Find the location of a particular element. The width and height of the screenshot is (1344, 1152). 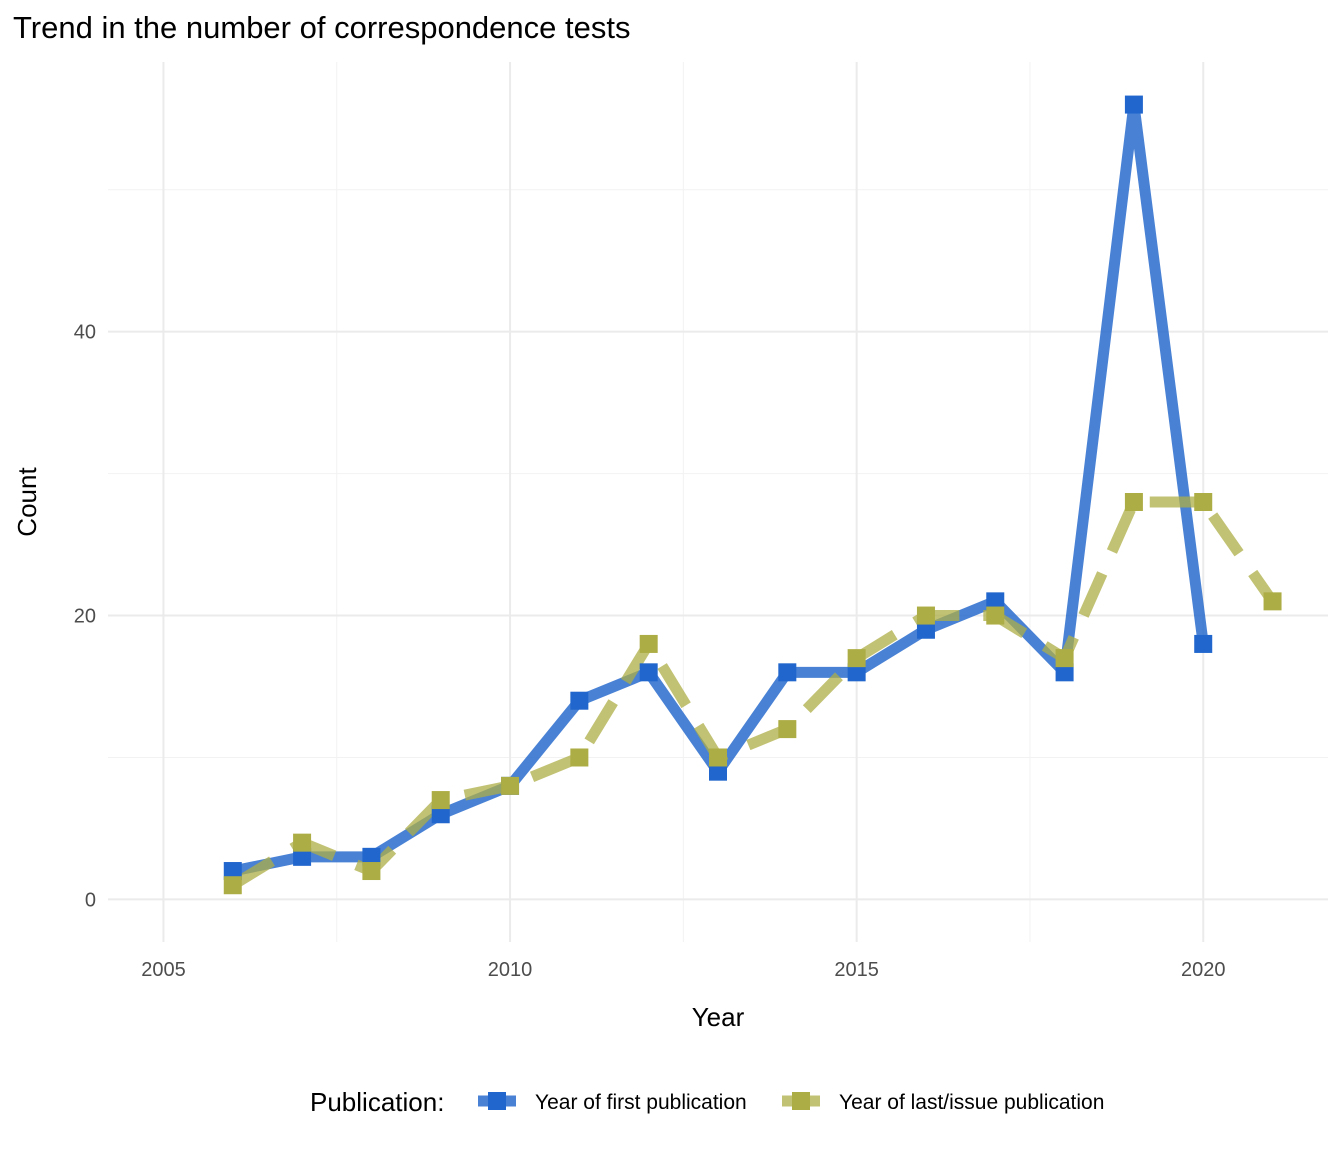

y-tick-label: 40 is located at coordinates (85, 333).